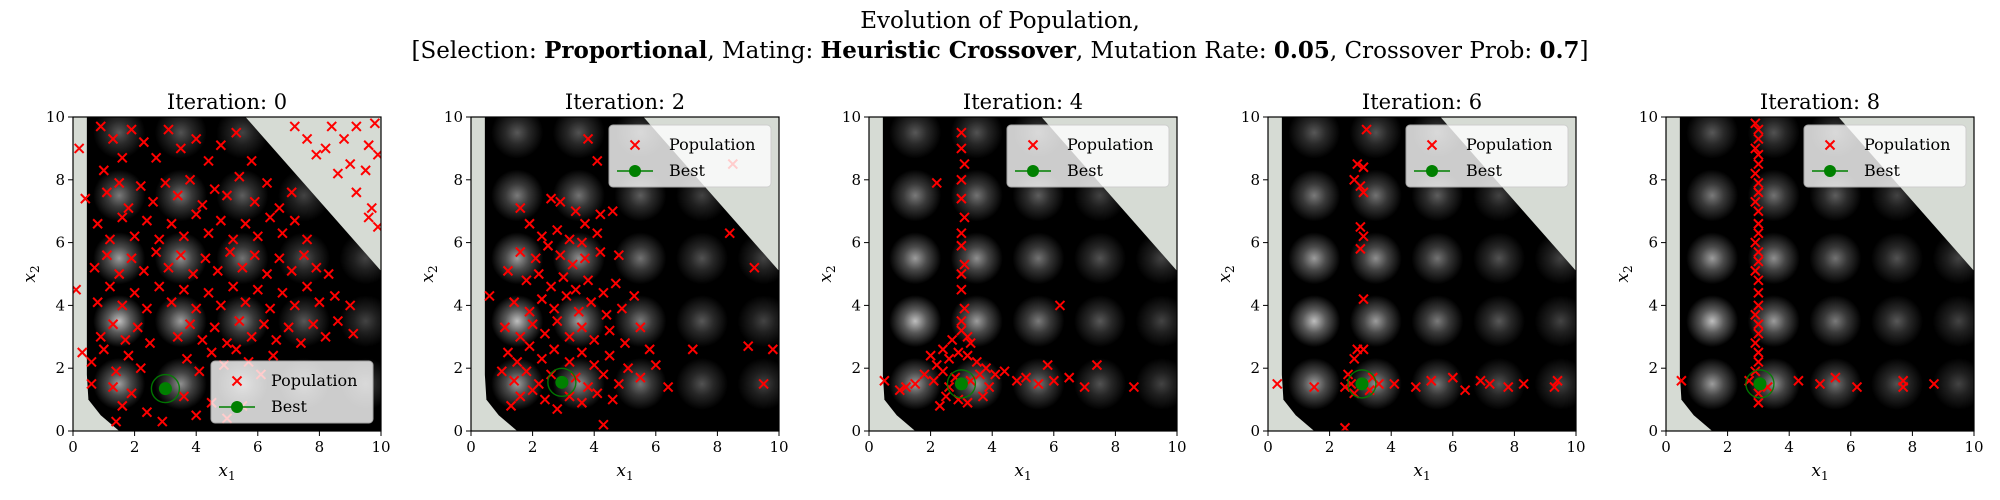 The width and height of the screenshot is (2000, 500). What do you see at coordinates (764, 51) in the screenshot?
I see `mating-label: , Mating:` at bounding box center [764, 51].